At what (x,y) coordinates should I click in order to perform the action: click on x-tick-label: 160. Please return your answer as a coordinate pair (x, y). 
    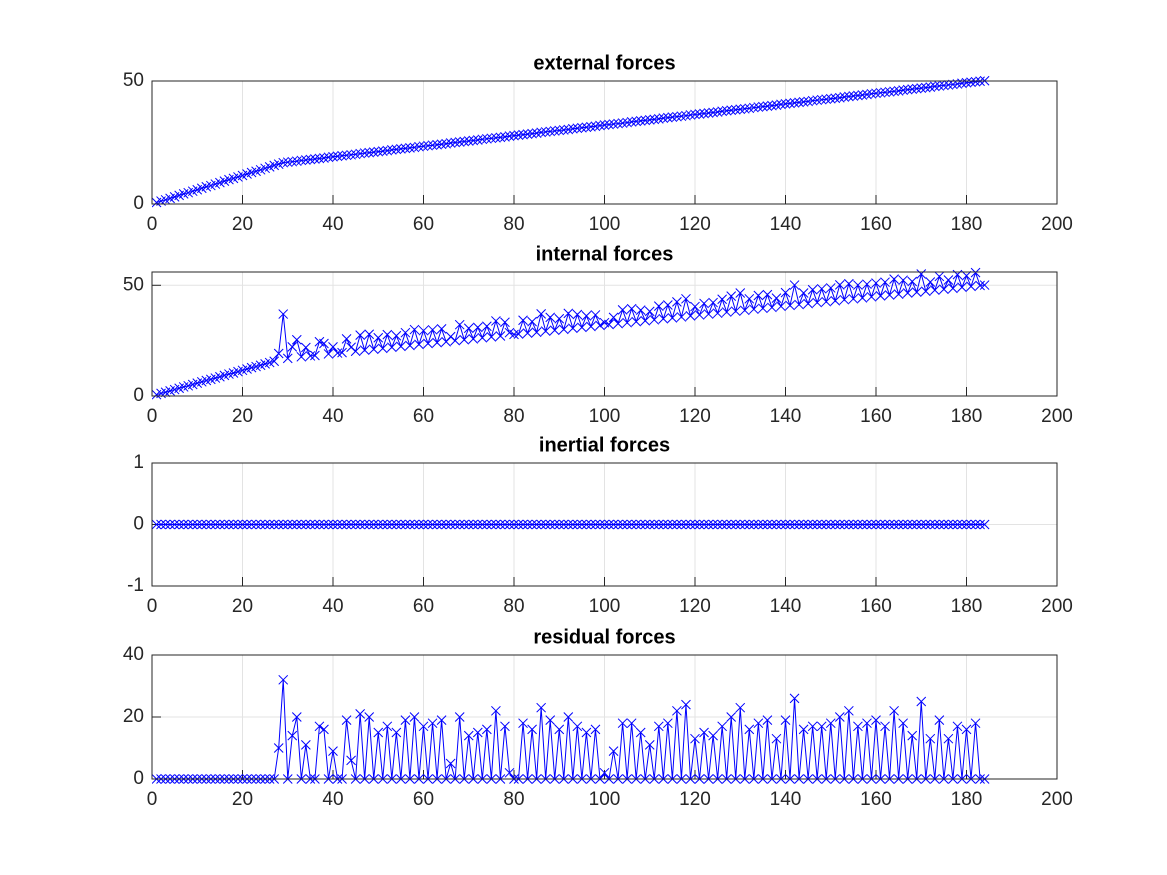
    Looking at the image, I should click on (876, 224).